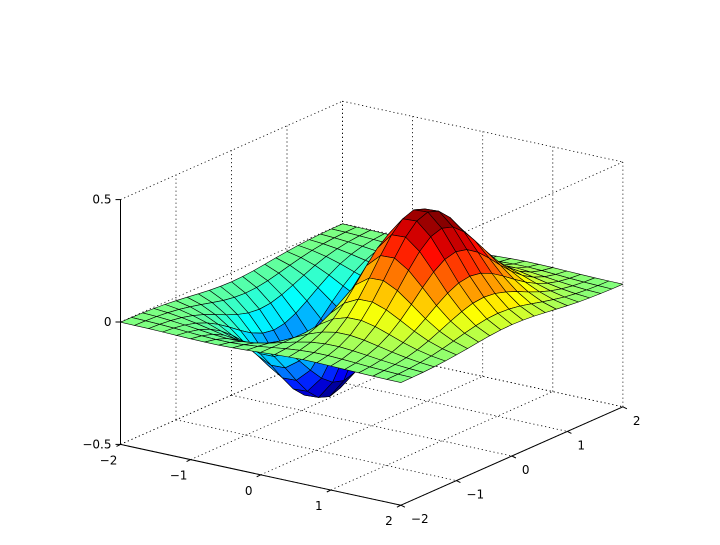 This screenshot has width=720, height=545. I want to click on y-tick-label: 0, so click(526, 470).